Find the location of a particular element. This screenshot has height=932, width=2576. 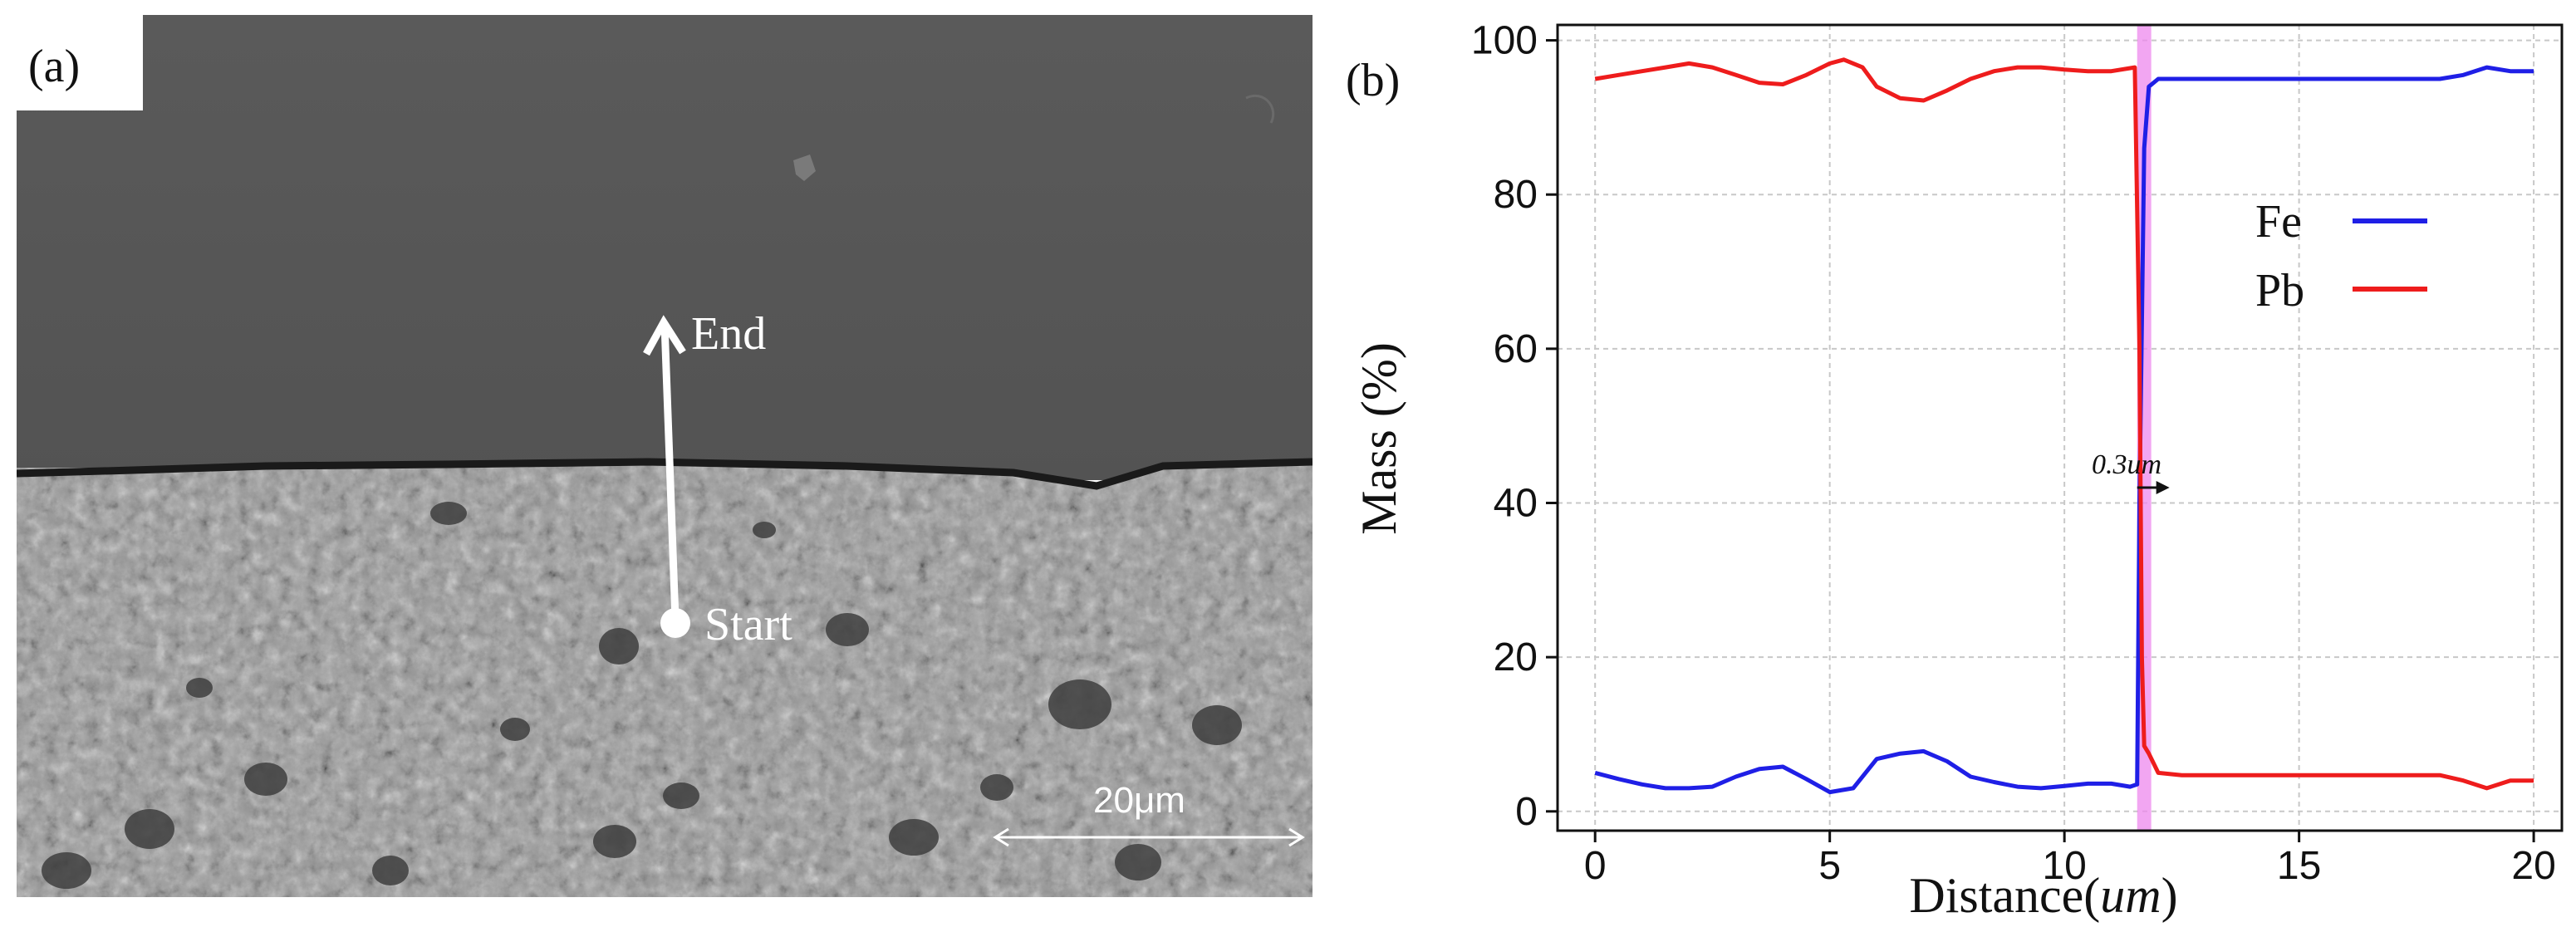

y-tick-label: 40 is located at coordinates (1516, 504).